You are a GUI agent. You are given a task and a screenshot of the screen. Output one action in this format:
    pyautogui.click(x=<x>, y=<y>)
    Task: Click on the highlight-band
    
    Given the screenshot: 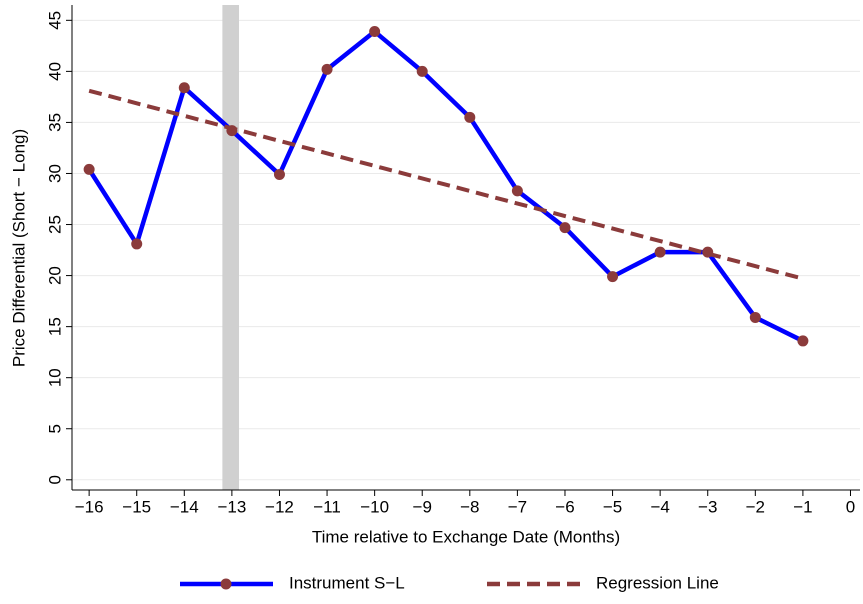 What is the action you would take?
    pyautogui.click(x=231, y=247)
    